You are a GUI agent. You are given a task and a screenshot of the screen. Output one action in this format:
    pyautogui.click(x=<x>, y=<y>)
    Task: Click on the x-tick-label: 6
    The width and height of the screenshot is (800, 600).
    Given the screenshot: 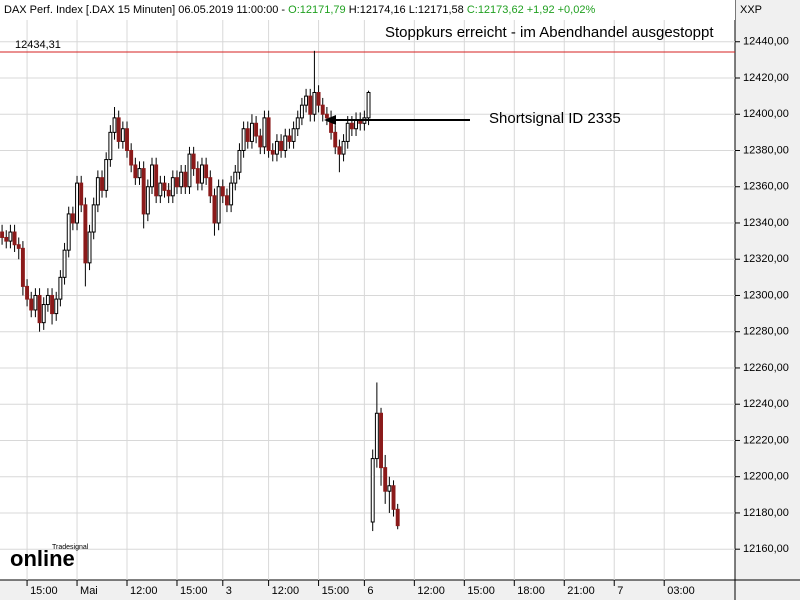 What is the action you would take?
    pyautogui.click(x=370, y=591)
    